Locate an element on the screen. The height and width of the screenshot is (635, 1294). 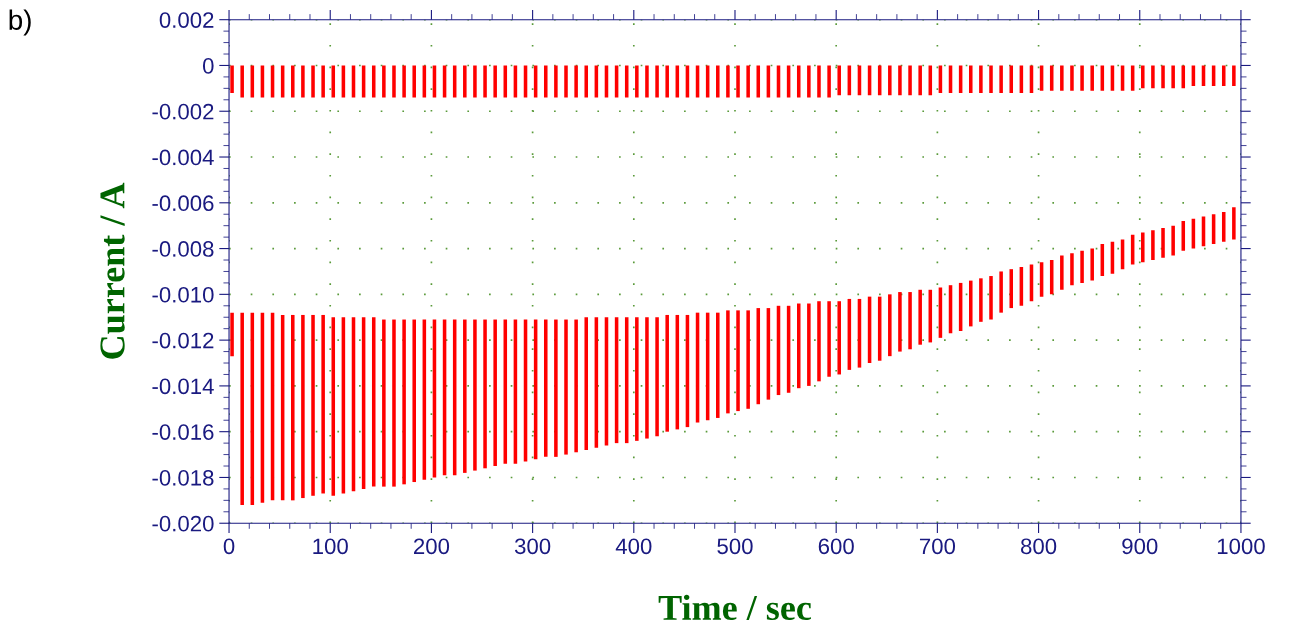
x-tick-label: 1000 is located at coordinates (1241, 546).